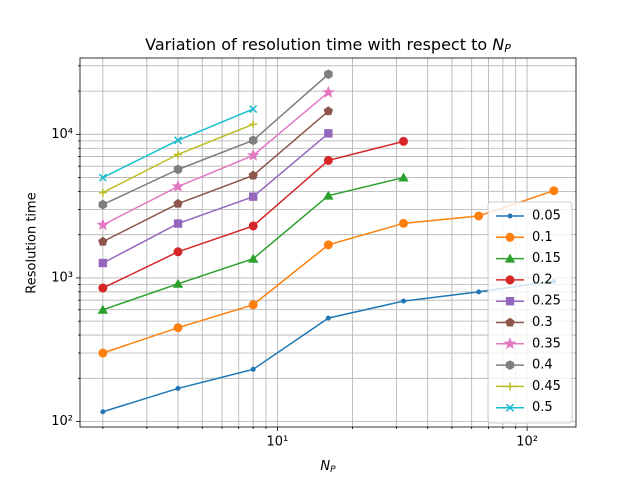  I want to click on y-tick-label: 10⁴, so click(62, 134).